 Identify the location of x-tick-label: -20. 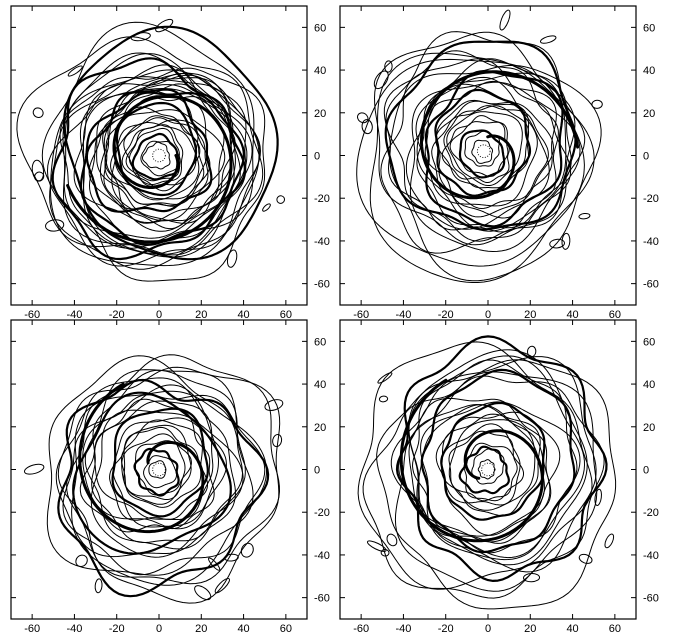
(446, 629).